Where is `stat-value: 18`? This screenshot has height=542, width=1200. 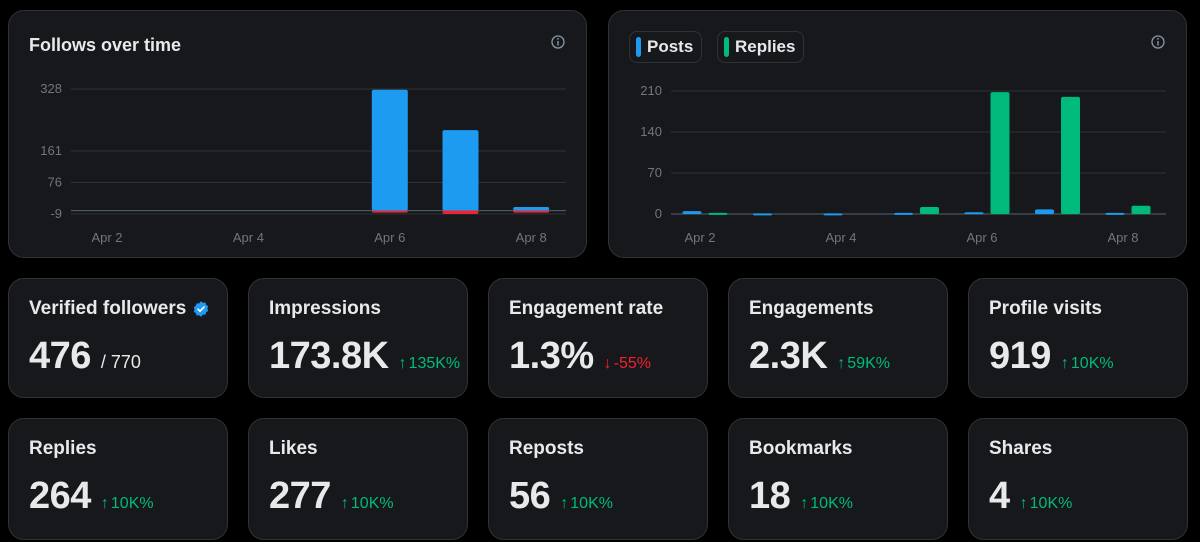 stat-value: 18 is located at coordinates (770, 496).